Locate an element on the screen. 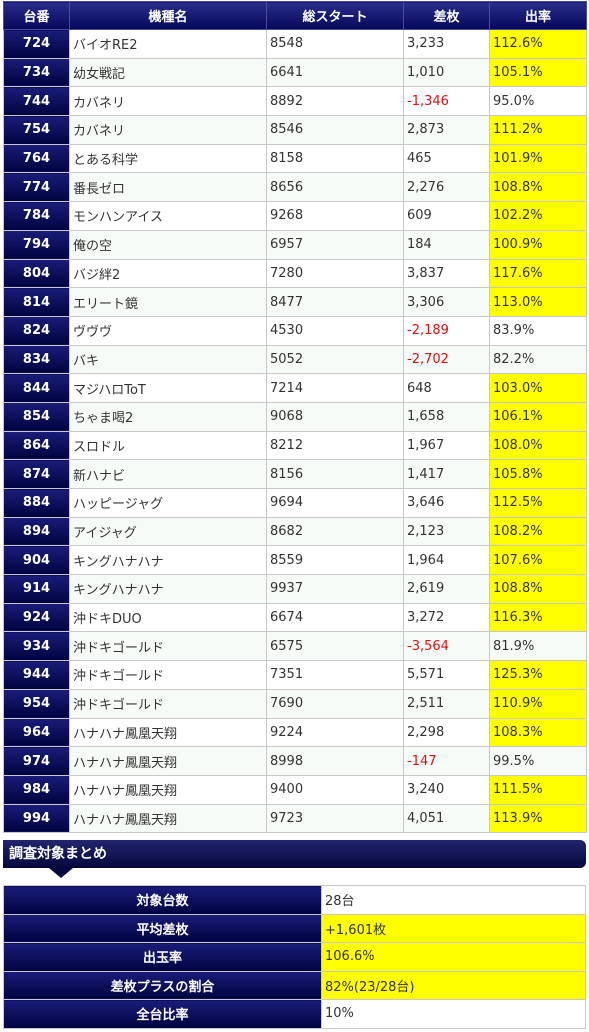 This screenshot has width=589, height=1032. diff-coins-cell: 2,276 is located at coordinates (446, 187).